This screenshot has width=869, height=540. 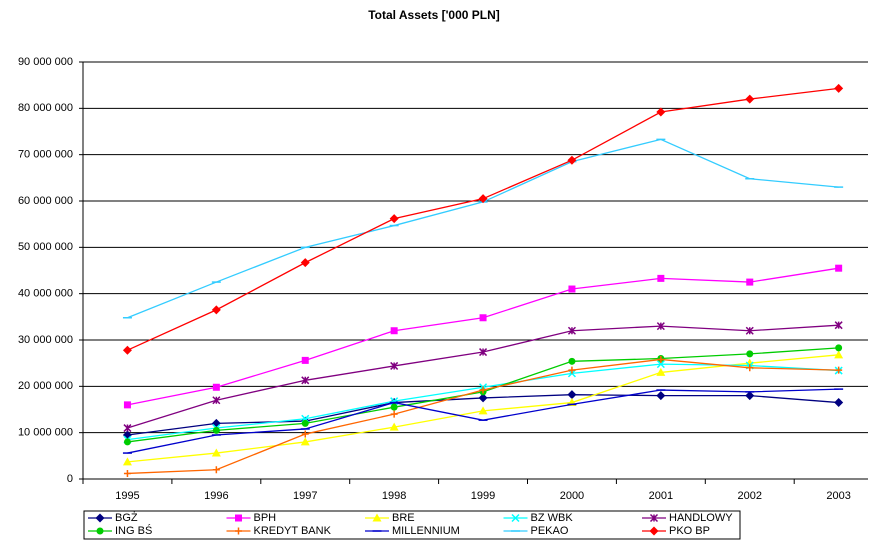 I want to click on x-tick-label: 1995, so click(x=127, y=496).